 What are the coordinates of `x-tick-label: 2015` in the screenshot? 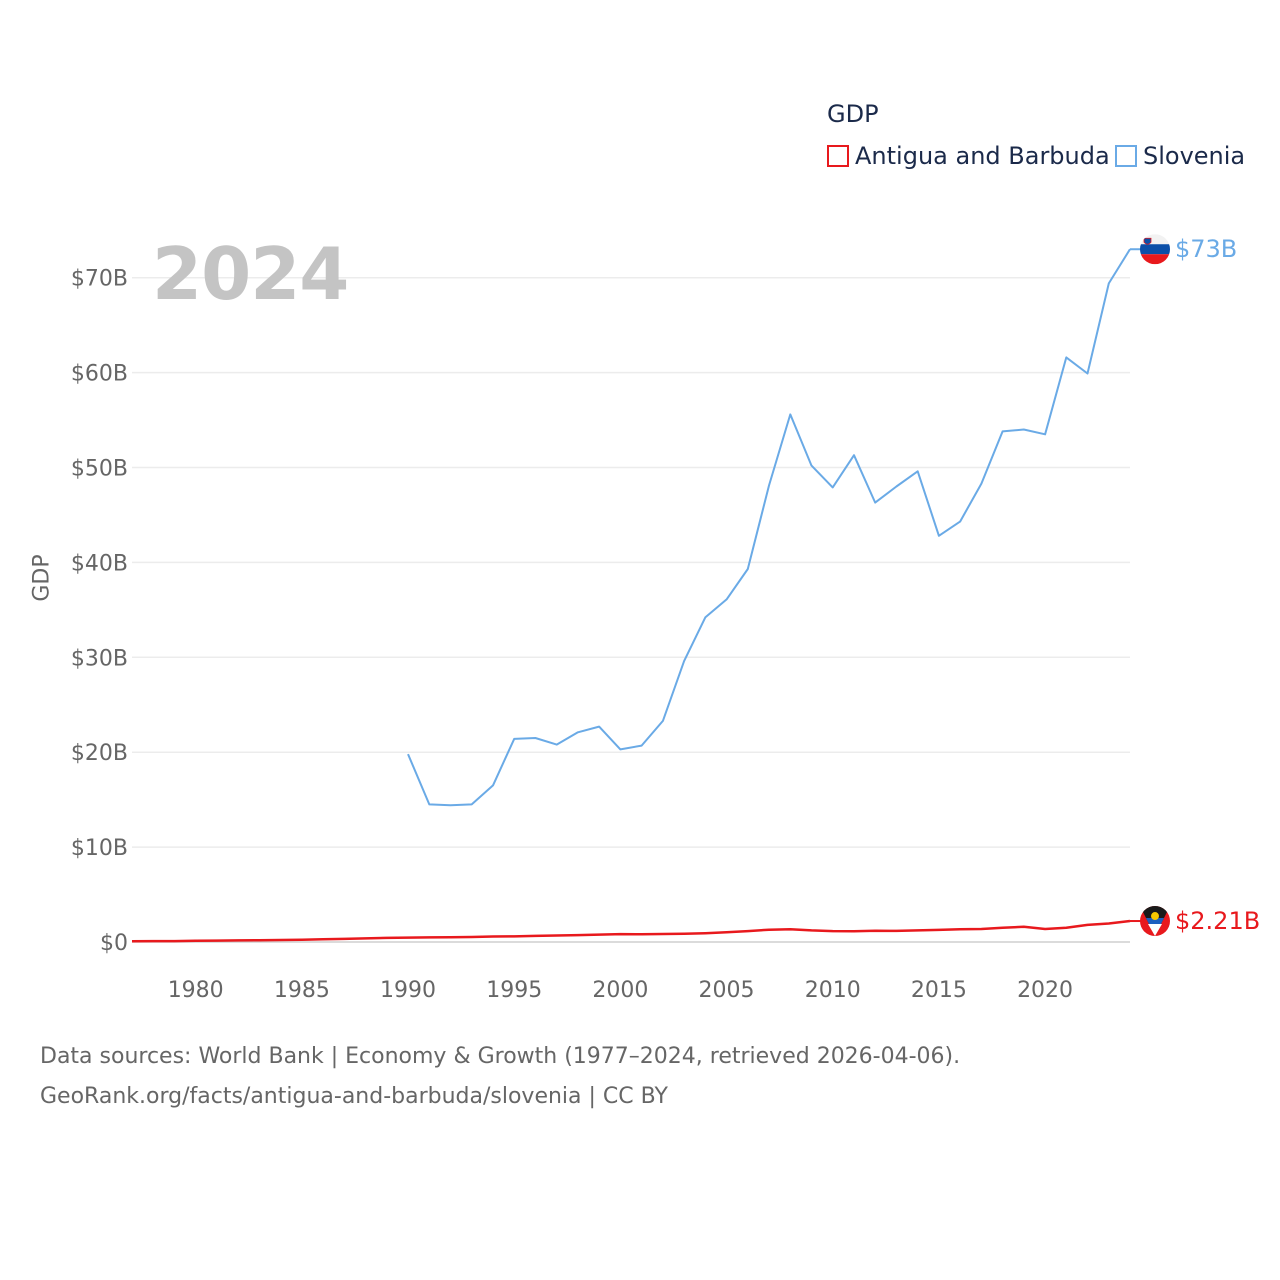 It's located at (939, 990).